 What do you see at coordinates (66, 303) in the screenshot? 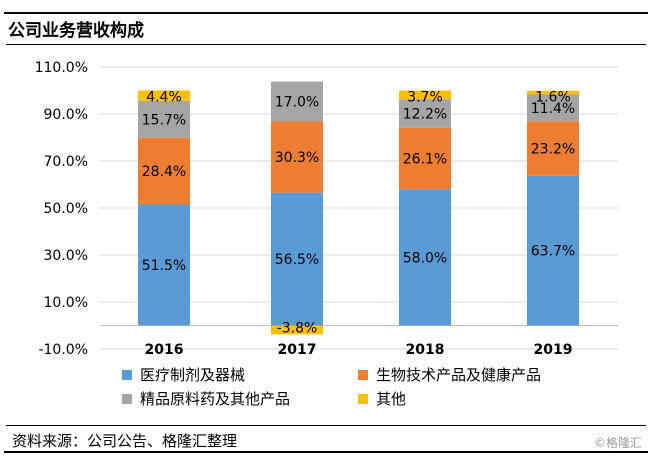
I see `y-tick-label: 10.0%` at bounding box center [66, 303].